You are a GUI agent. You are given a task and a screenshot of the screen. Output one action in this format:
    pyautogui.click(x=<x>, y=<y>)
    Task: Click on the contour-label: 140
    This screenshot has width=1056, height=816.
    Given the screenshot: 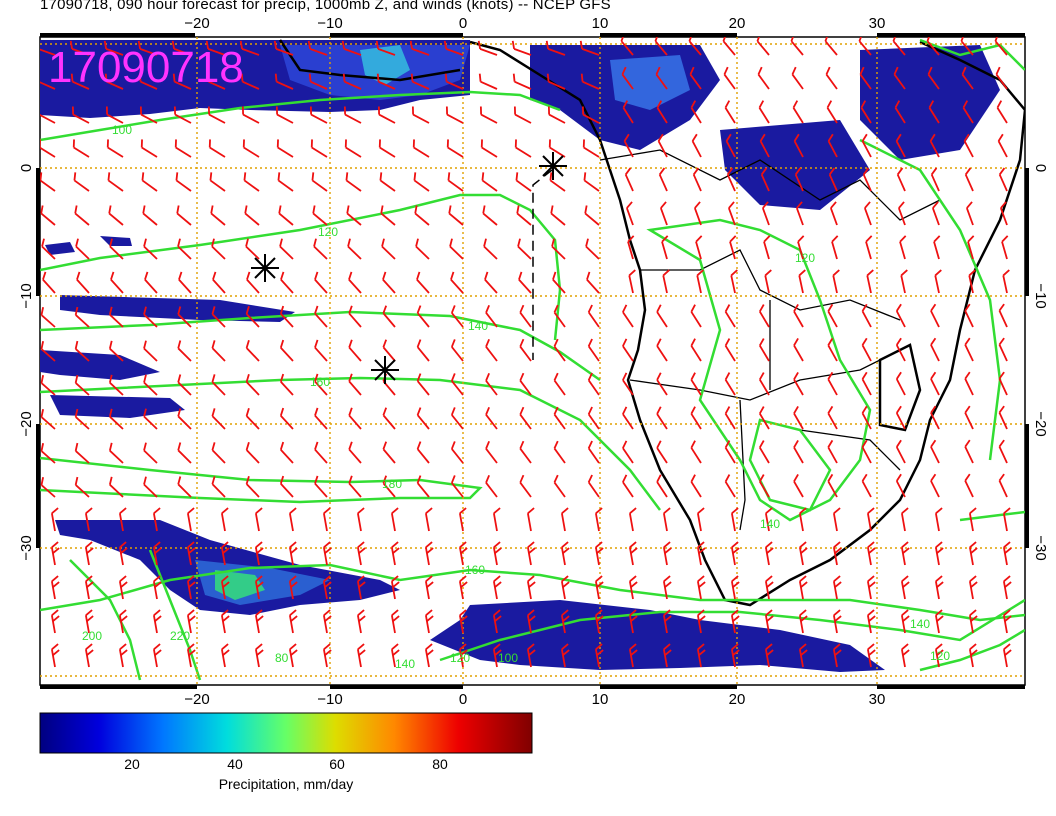 What is the action you would take?
    pyautogui.click(x=478, y=326)
    